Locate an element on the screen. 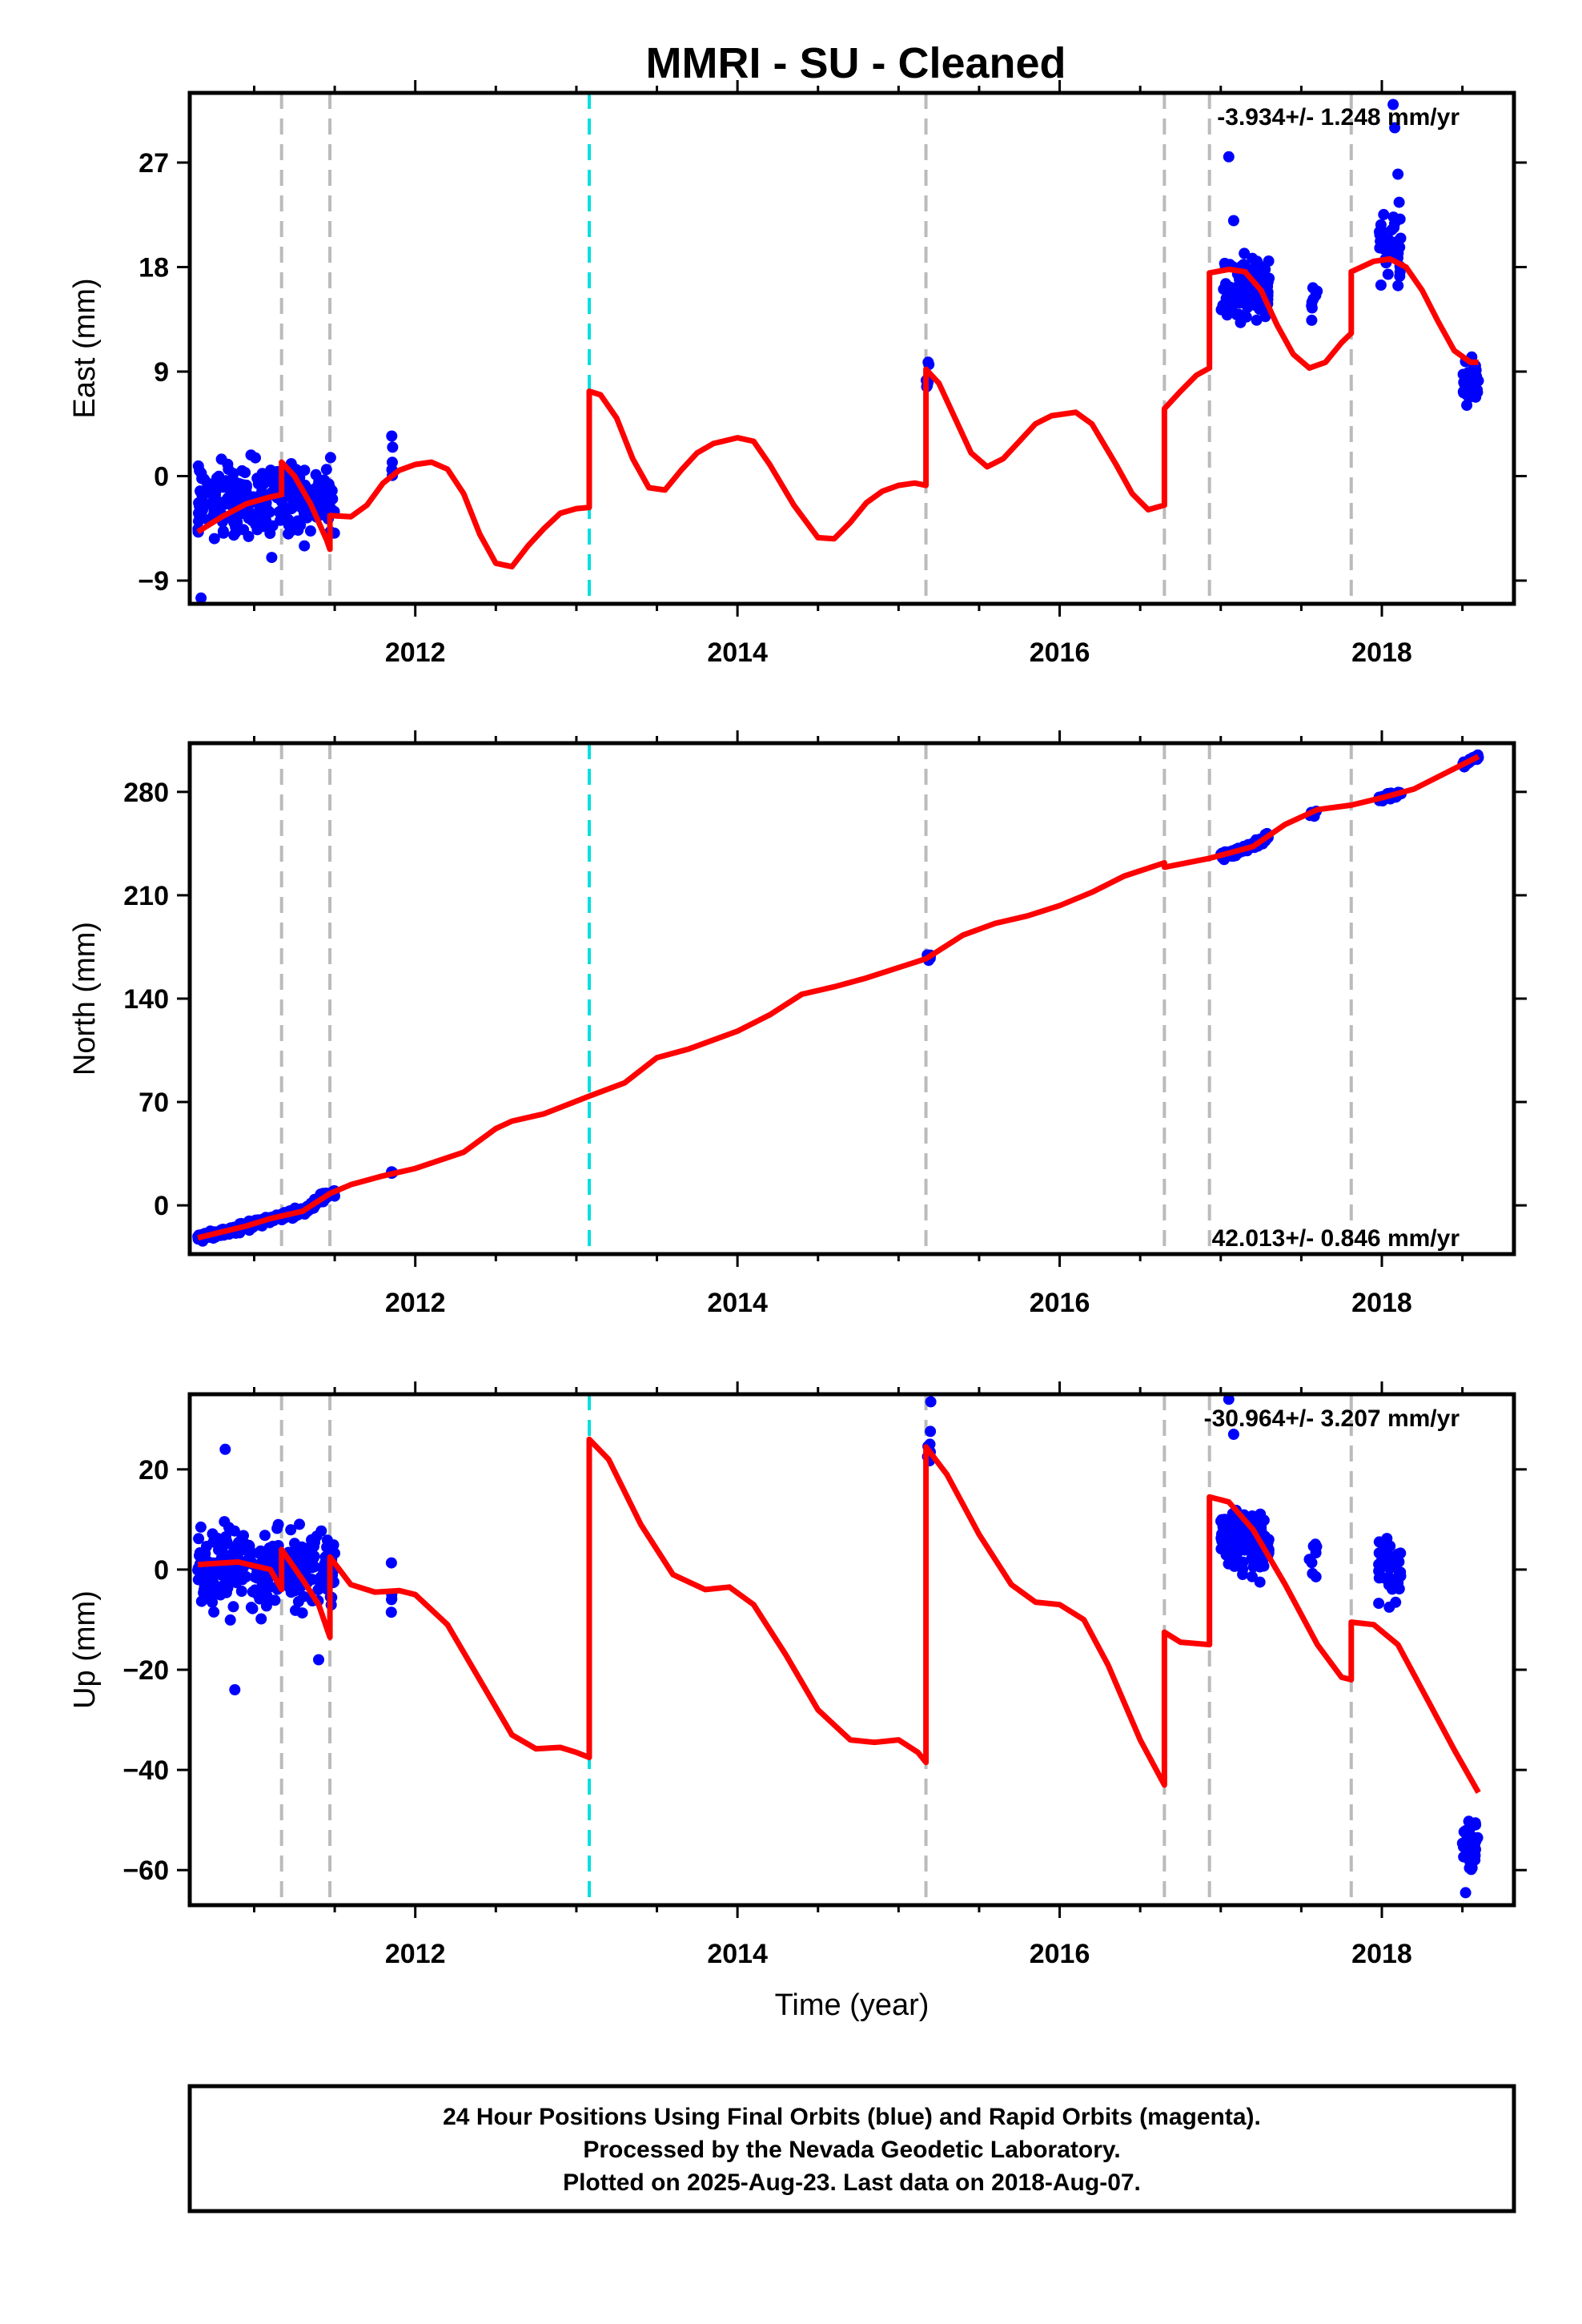  y-tick-label-0: 0 is located at coordinates (161, 1206).